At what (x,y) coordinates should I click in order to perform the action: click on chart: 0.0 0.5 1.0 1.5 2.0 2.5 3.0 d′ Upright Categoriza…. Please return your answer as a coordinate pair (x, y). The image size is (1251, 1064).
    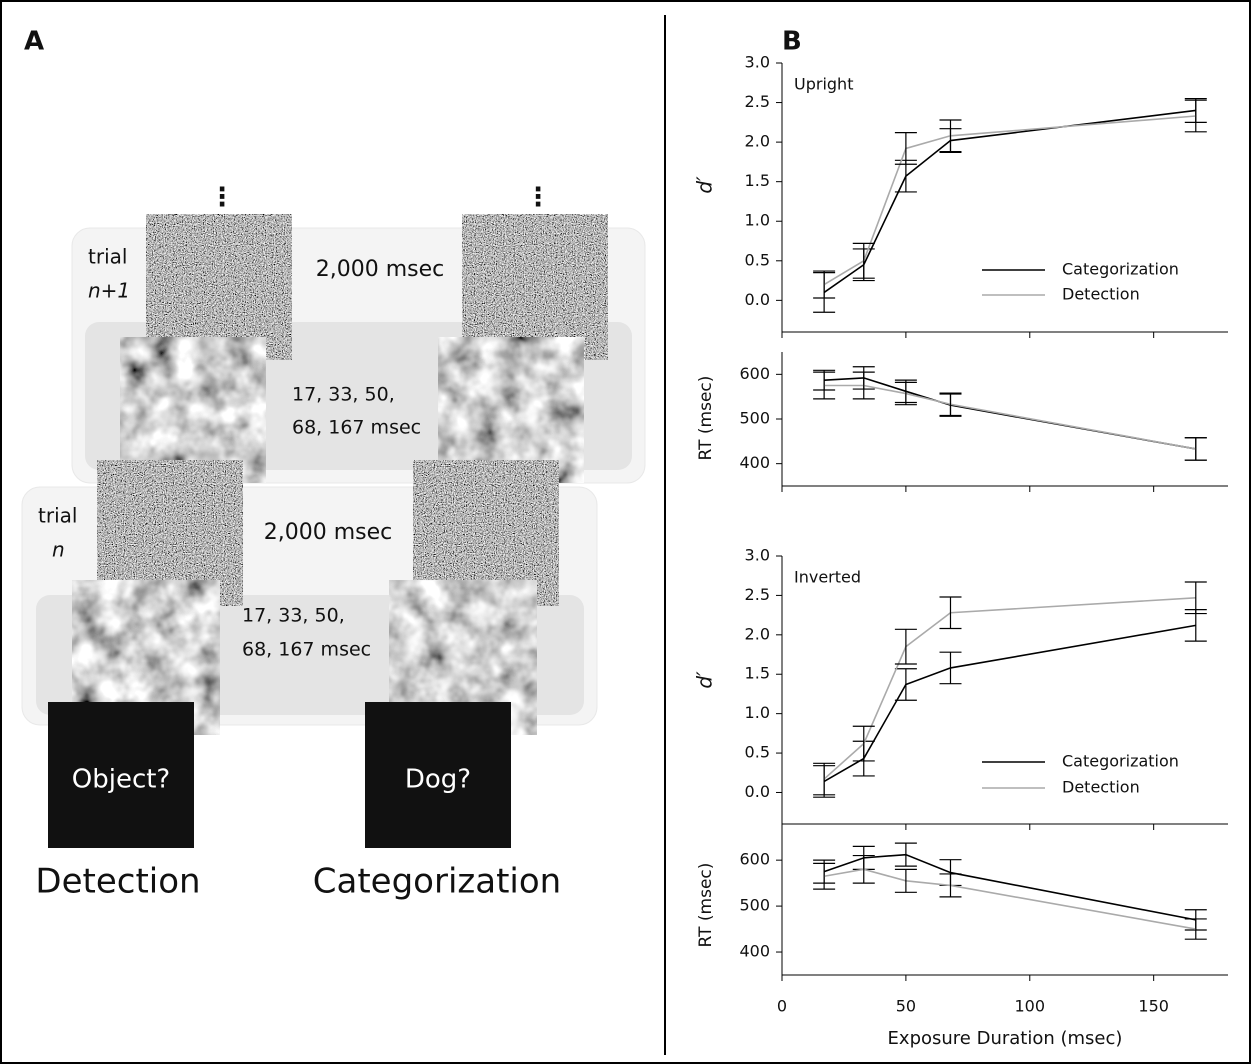
    Looking at the image, I should click on (960, 195).